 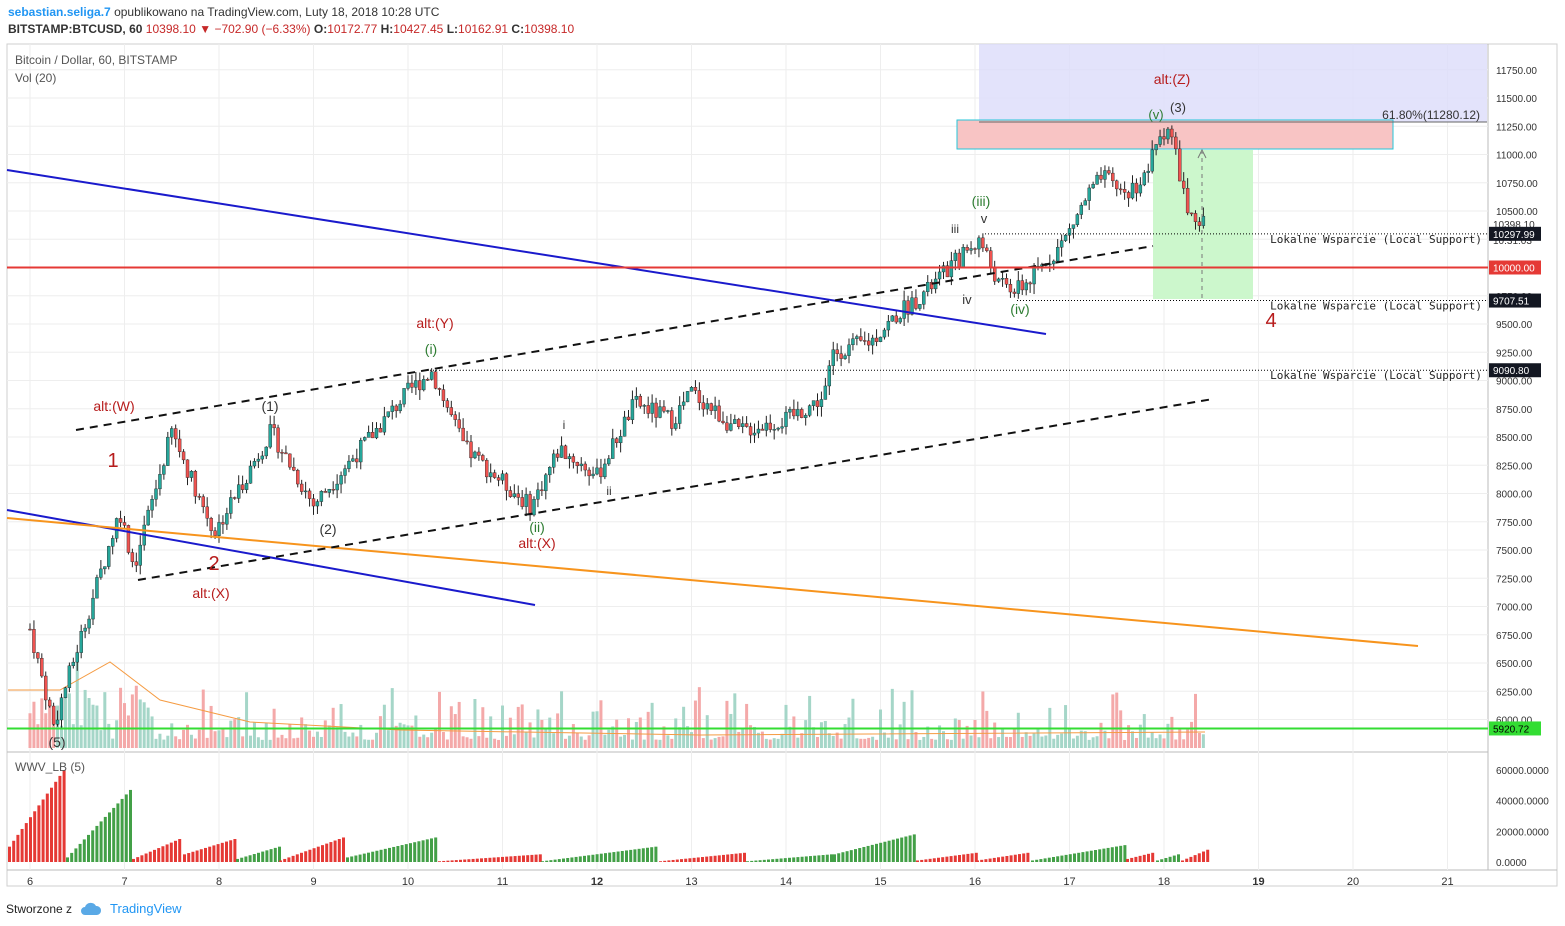 What do you see at coordinates (387, 29) in the screenshot?
I see `high-label: H:` at bounding box center [387, 29].